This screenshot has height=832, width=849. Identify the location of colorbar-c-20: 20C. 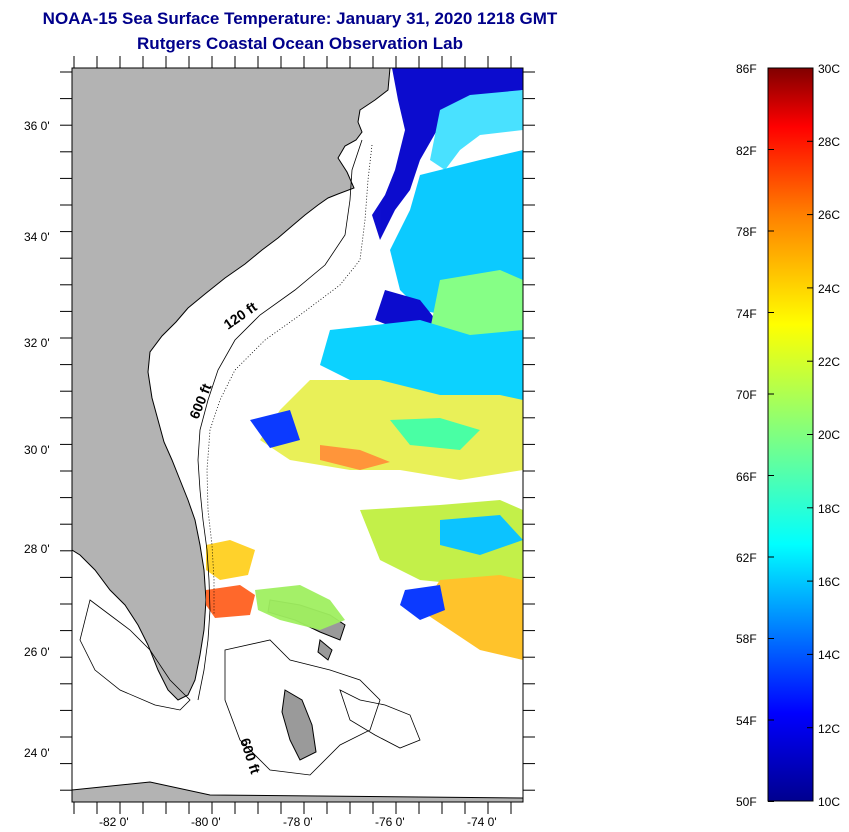
(829, 435).